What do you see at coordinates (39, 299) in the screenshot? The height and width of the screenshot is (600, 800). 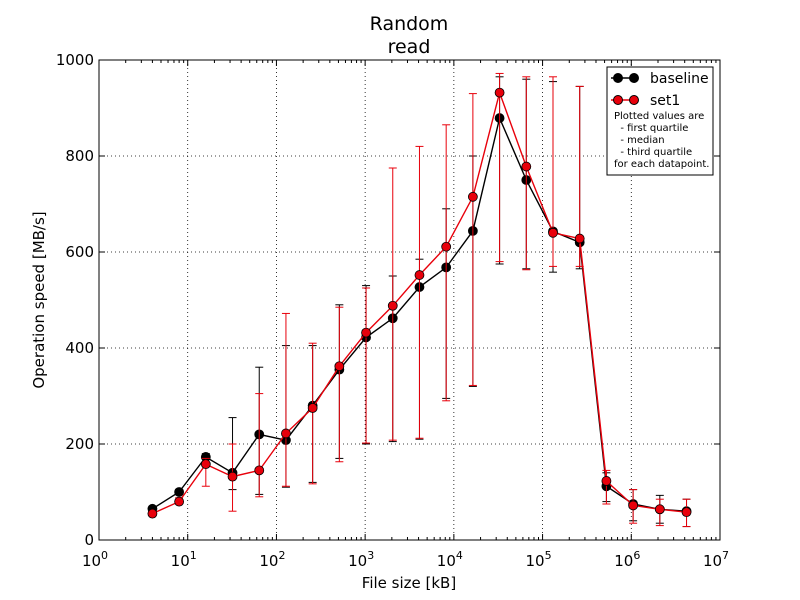 I see `y-axis-label: Operation speed [MB/s]` at bounding box center [39, 299].